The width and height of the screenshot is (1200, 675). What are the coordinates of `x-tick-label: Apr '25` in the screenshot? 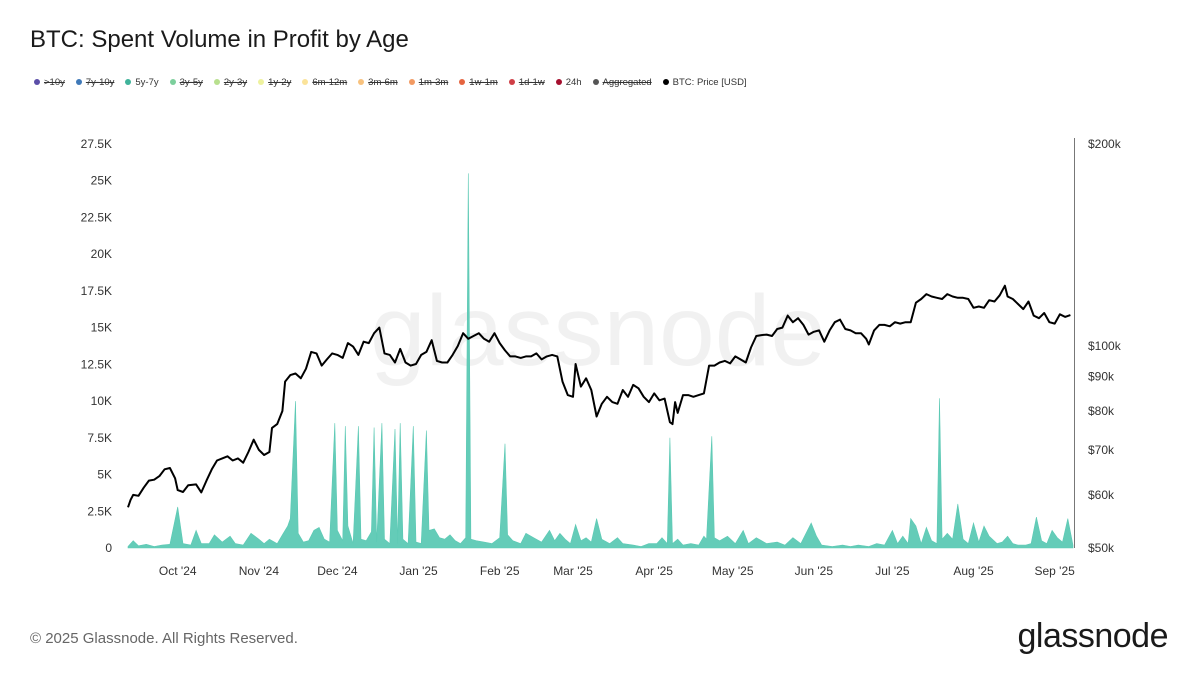 It's located at (654, 571).